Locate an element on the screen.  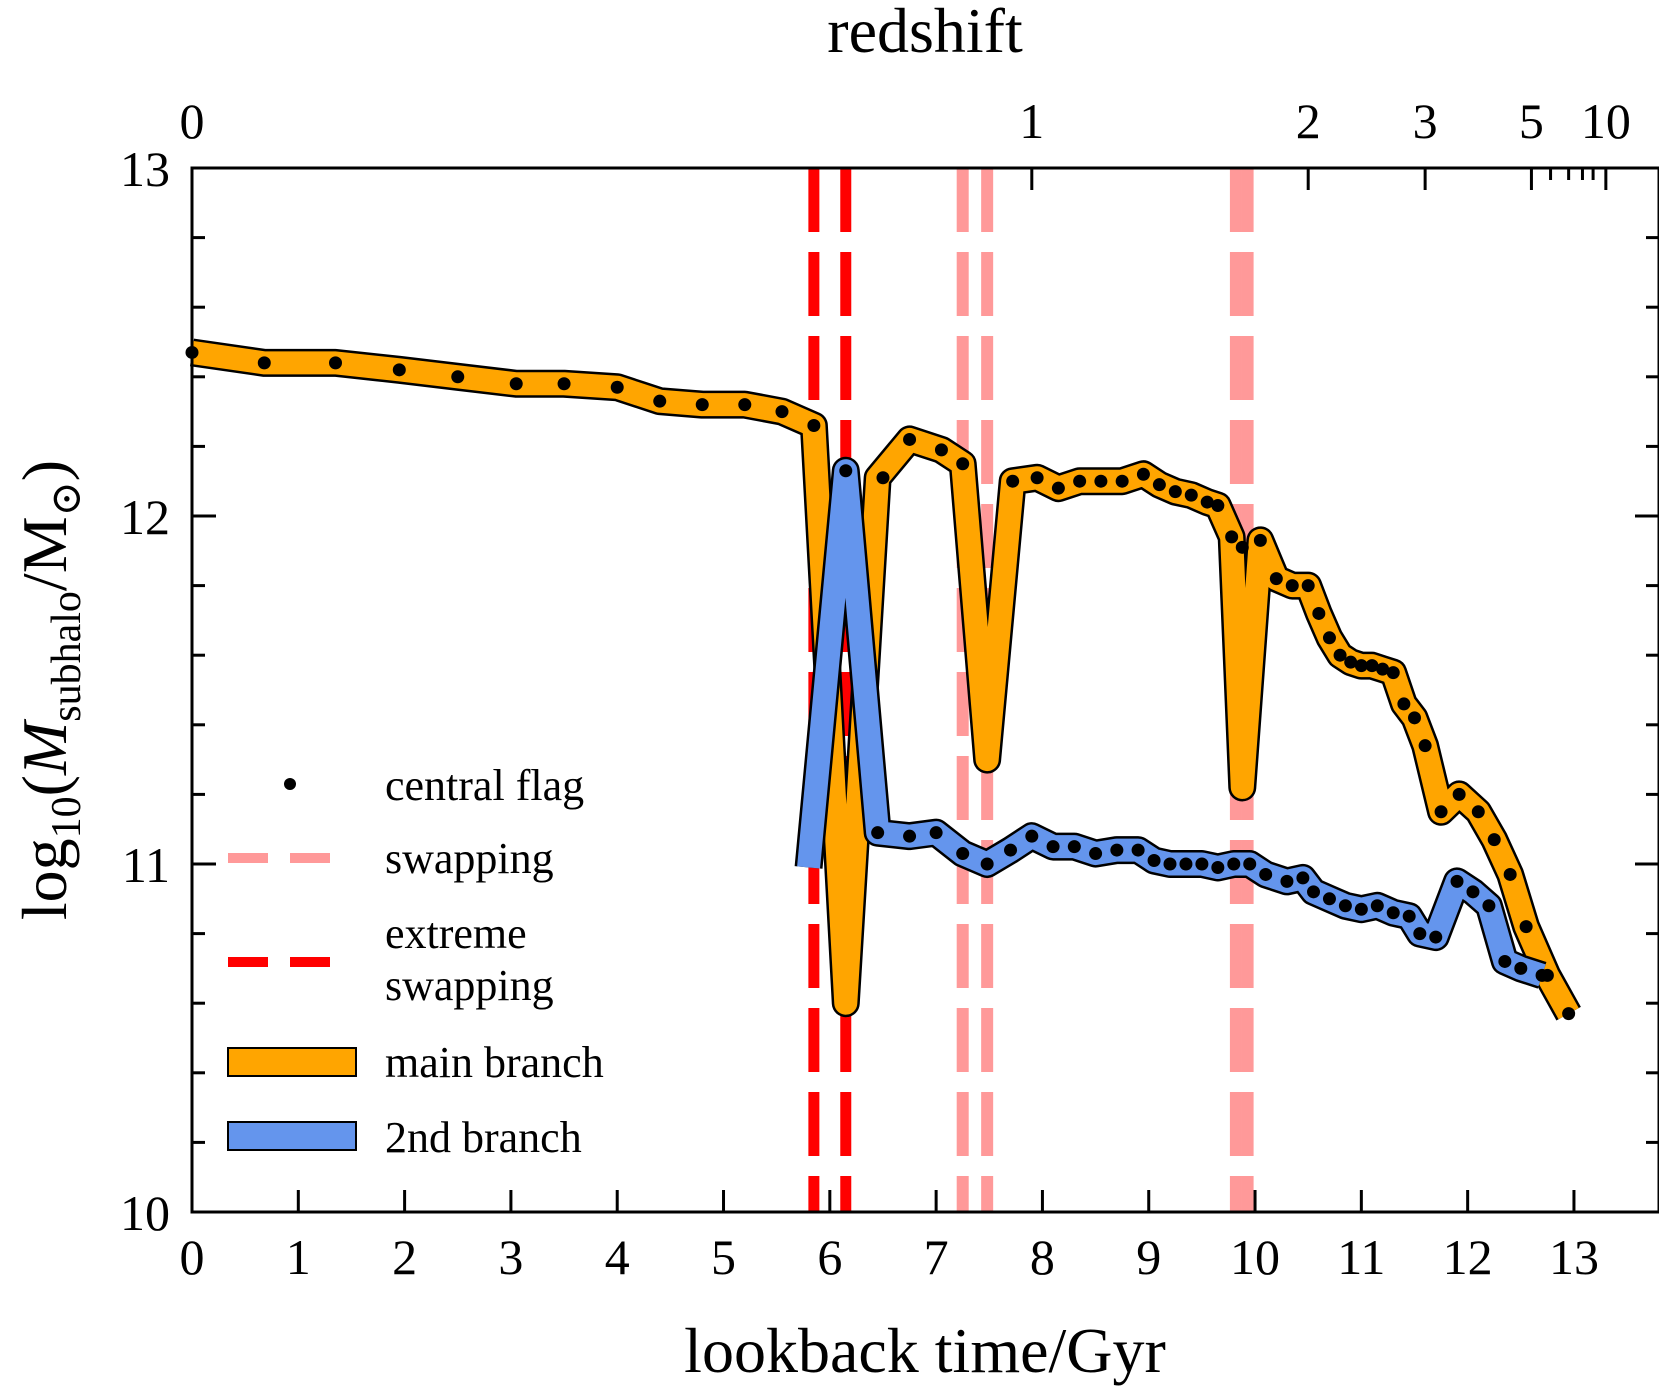
x-tick-label: 10 is located at coordinates (1255, 1257).